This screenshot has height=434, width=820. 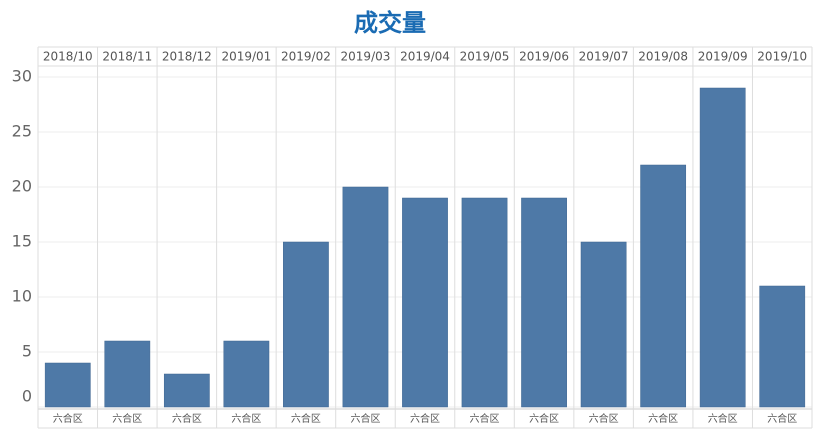 What do you see at coordinates (22, 76) in the screenshot?
I see `y-tick-label: 30` at bounding box center [22, 76].